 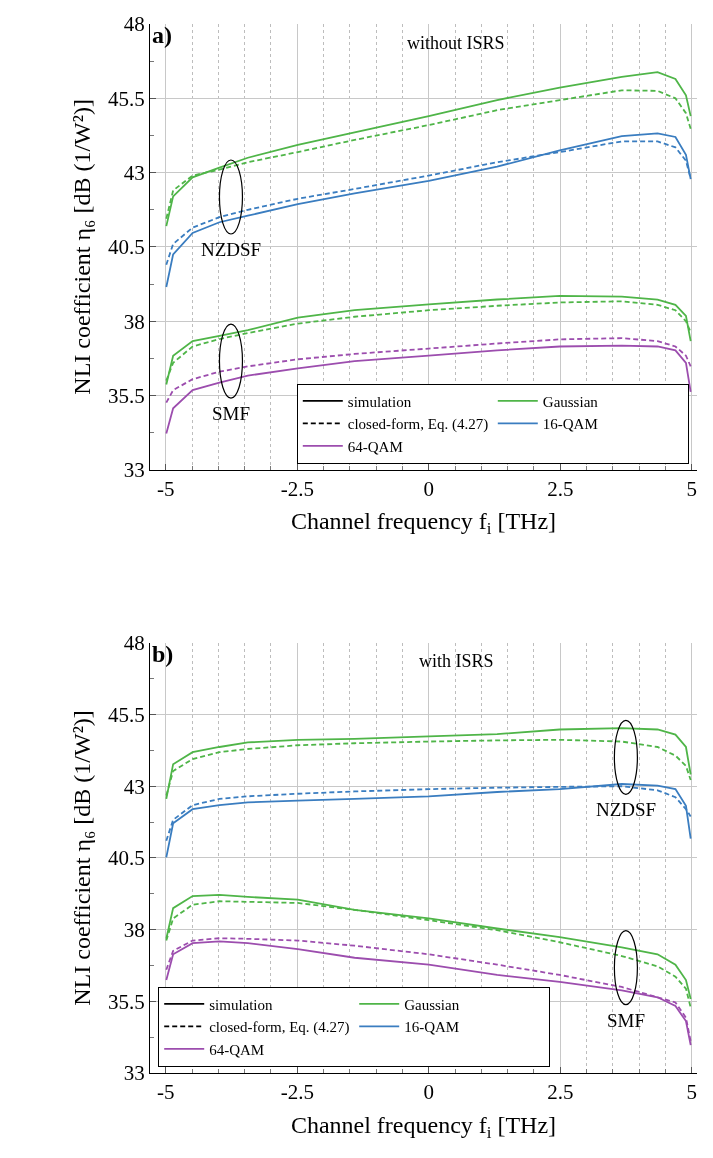 I want to click on annotation: b), so click(x=163, y=654).